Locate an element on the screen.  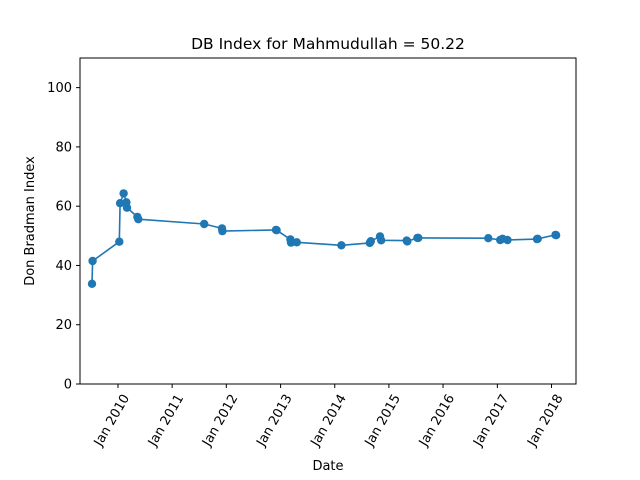
y-axis: 0 20 40 60 80 100 is located at coordinates (63, 237).